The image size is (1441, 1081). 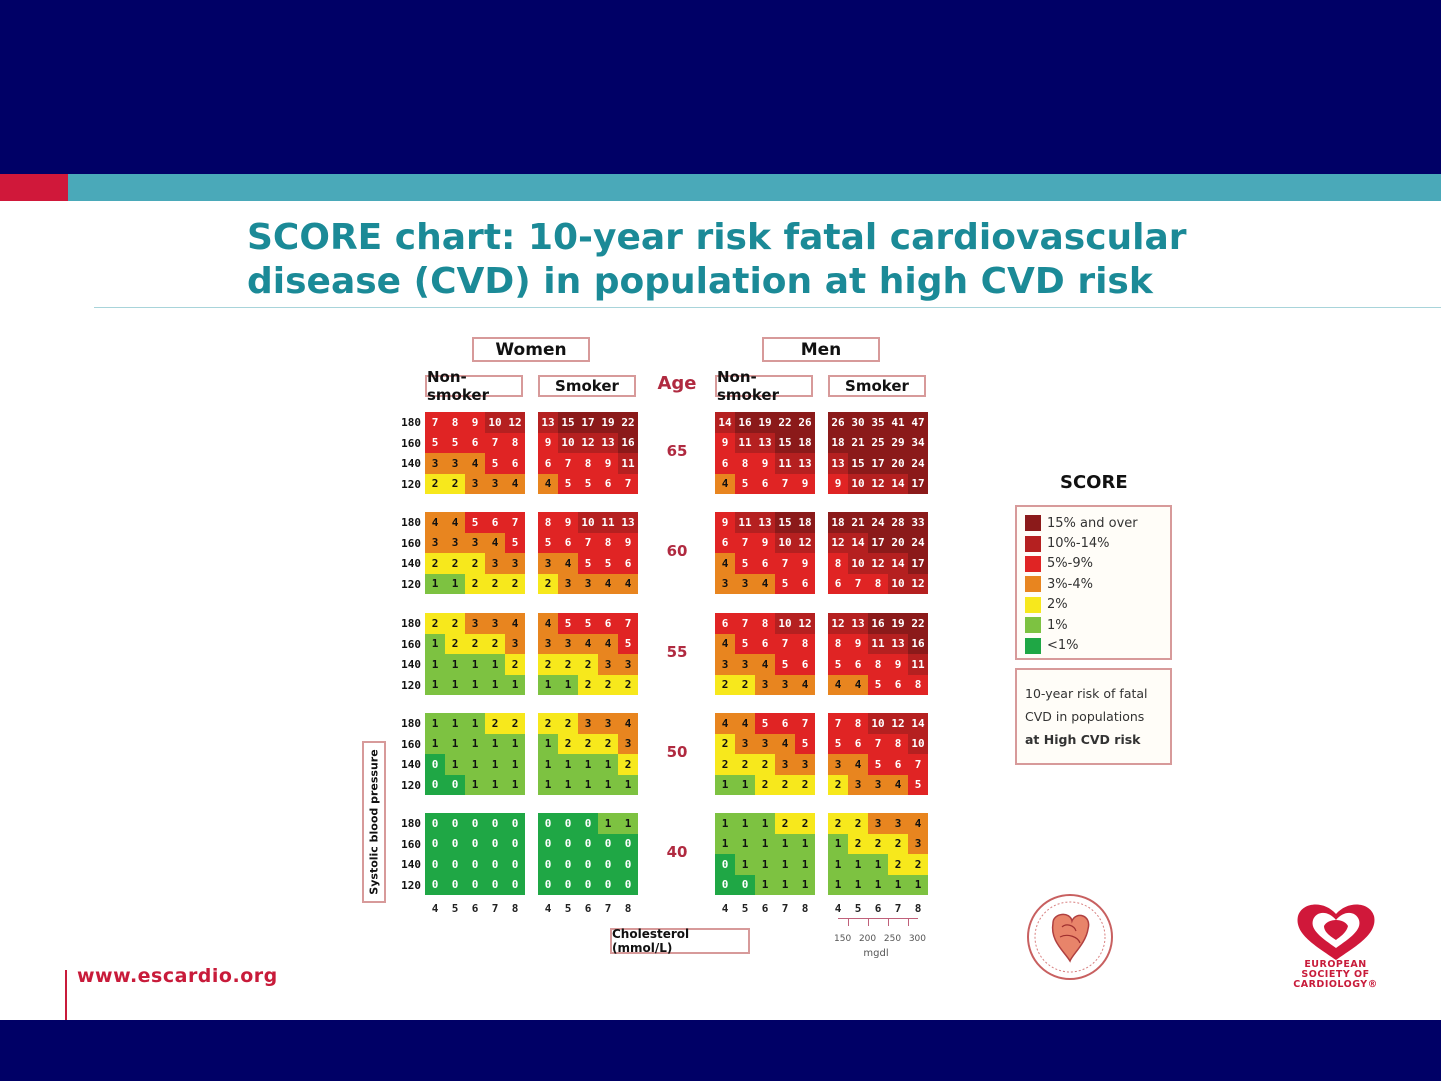 I want to click on bp-tick-label: 180, so click(x=411, y=522).